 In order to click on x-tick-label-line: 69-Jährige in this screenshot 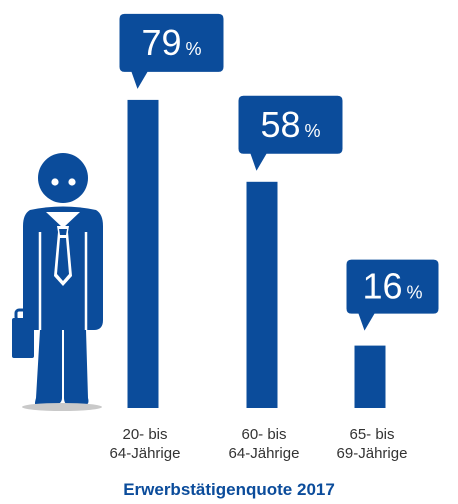, I will do `click(372, 453)`.